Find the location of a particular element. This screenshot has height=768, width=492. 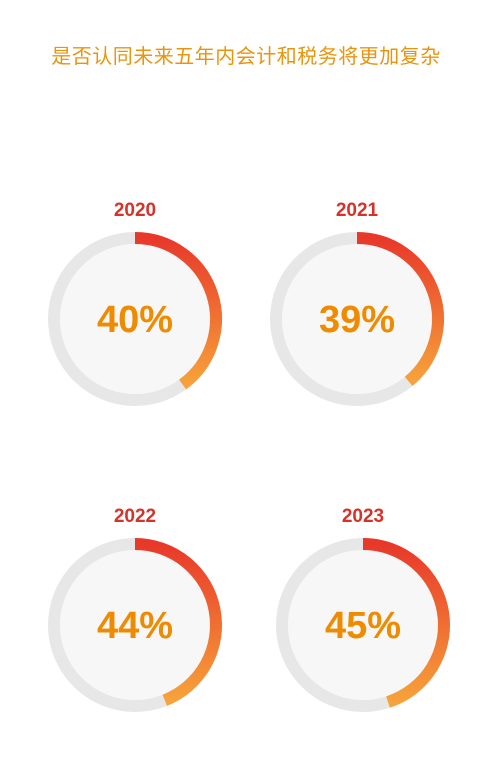

donut-gauge: 45% is located at coordinates (363, 625).